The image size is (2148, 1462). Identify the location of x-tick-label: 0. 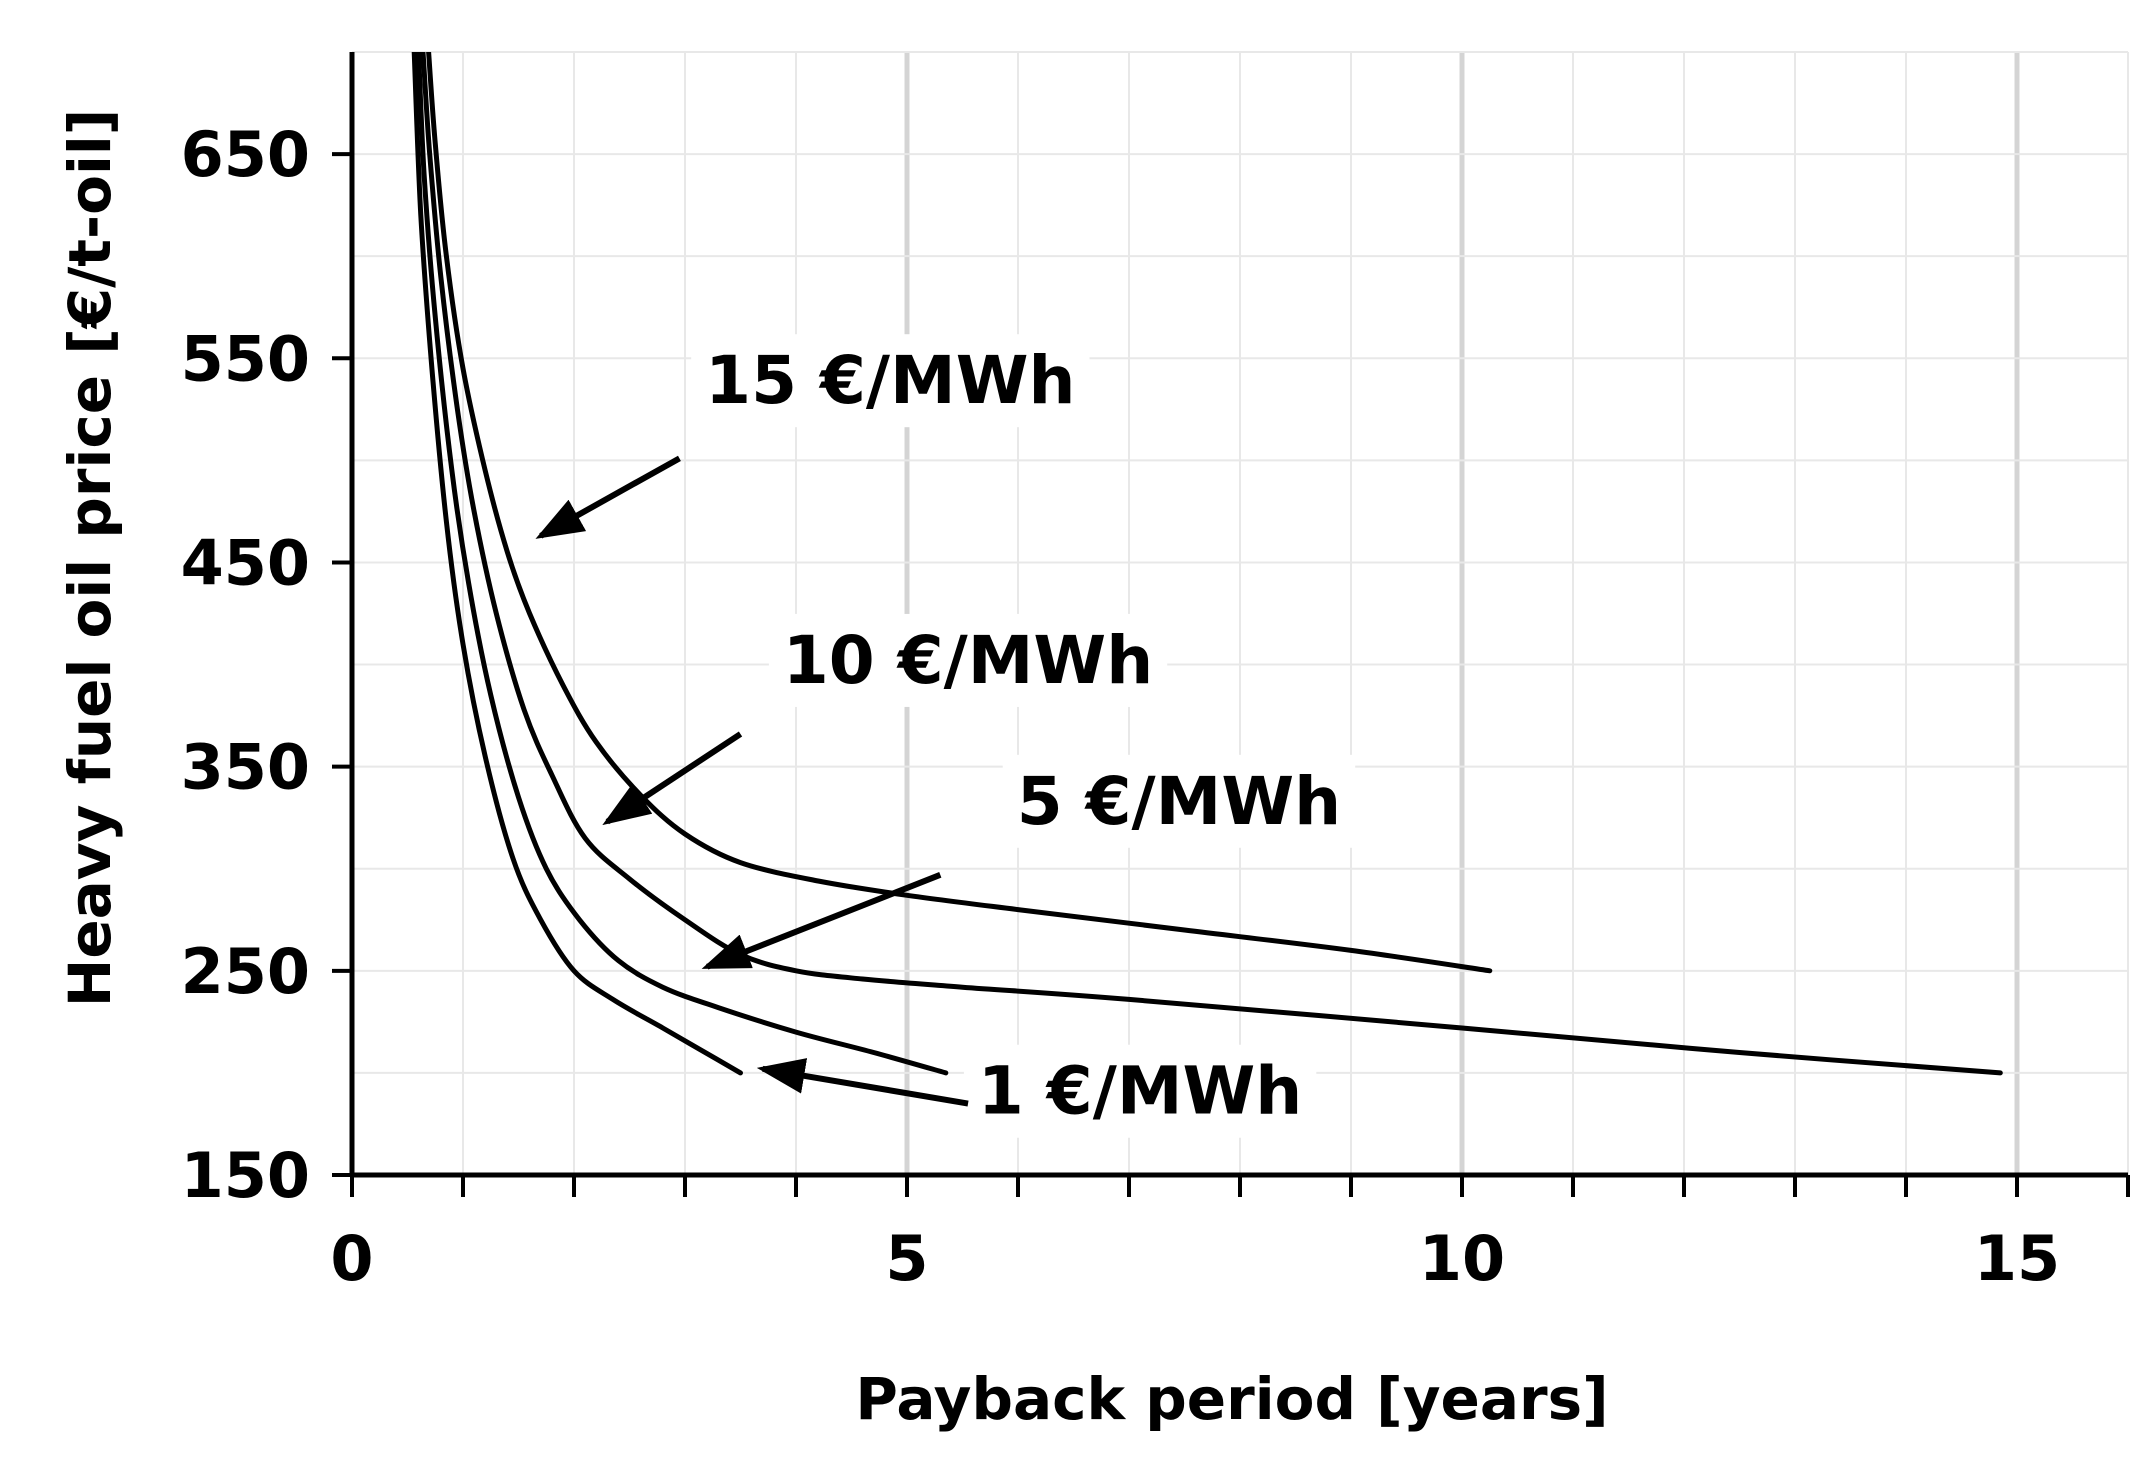
(351, 1258).